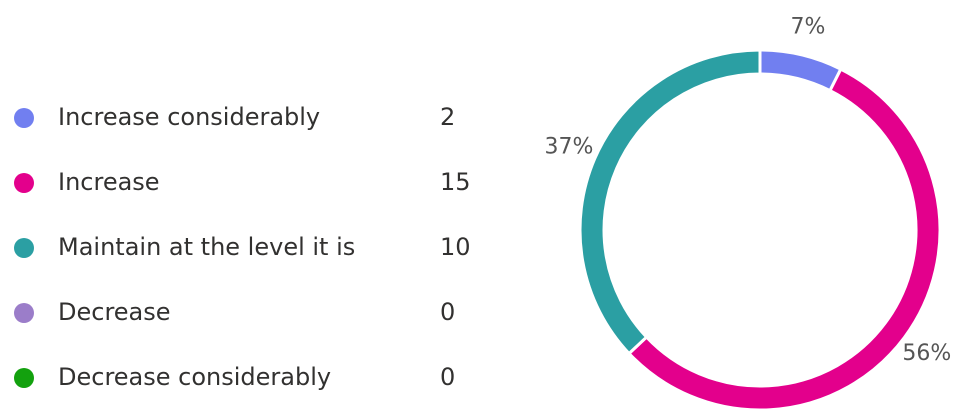  Describe the element at coordinates (189, 117) in the screenshot. I see `legend-label: Increase considerably` at that location.